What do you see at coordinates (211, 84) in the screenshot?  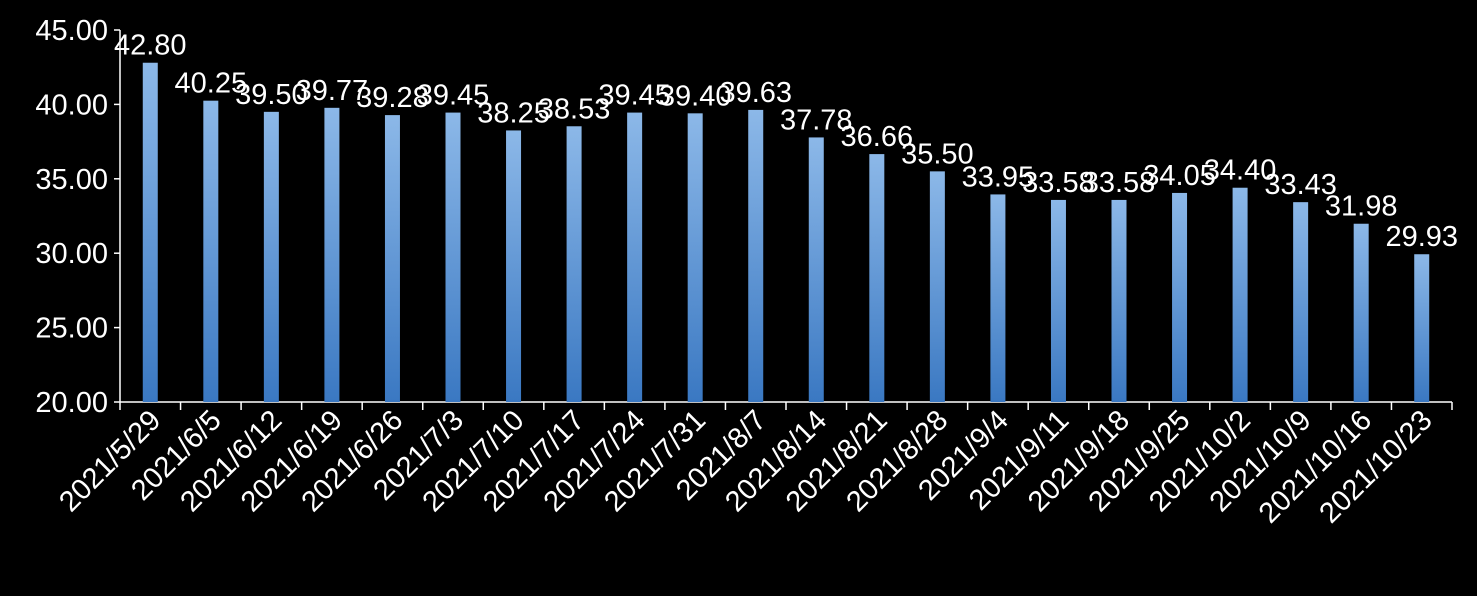 I see `data-label: 40.25` at bounding box center [211, 84].